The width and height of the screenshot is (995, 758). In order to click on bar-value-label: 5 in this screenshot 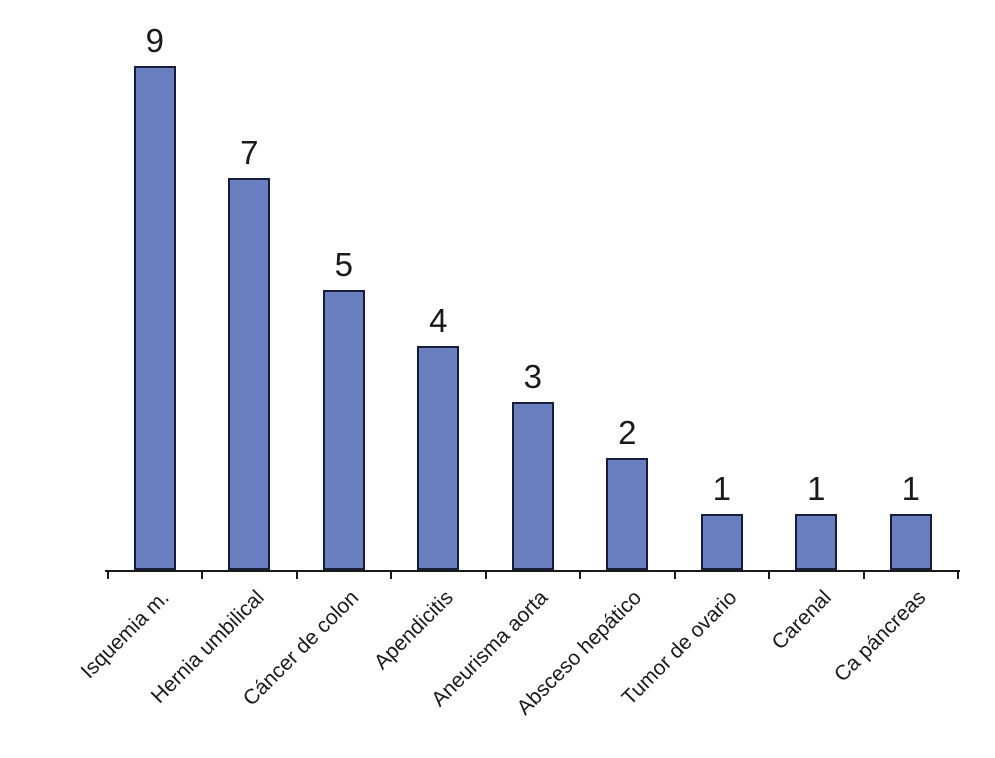, I will do `click(343, 264)`.